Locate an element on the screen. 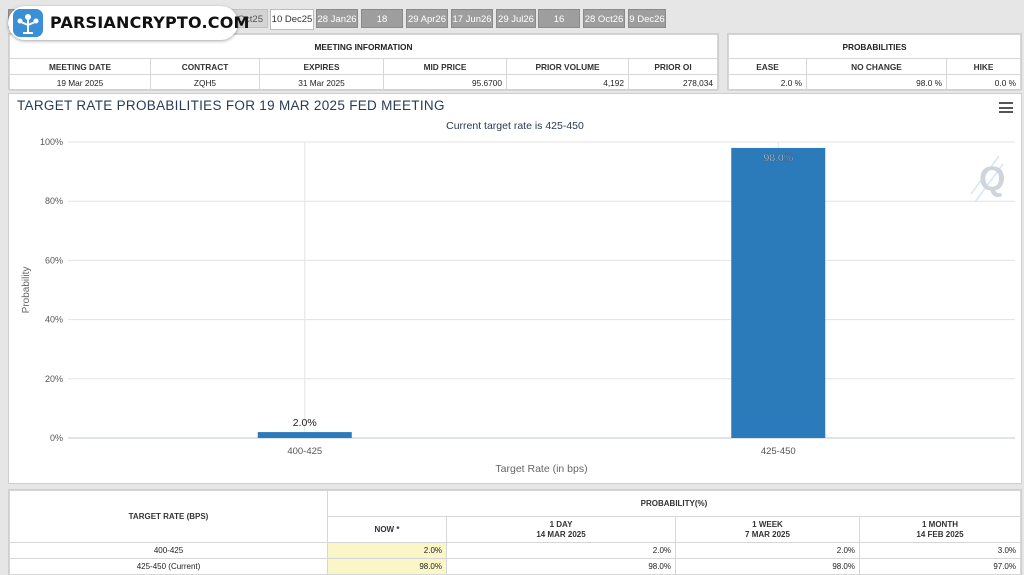 The image size is (1024, 575). x-axis-title: Target Rate (in bps) is located at coordinates (541, 469).